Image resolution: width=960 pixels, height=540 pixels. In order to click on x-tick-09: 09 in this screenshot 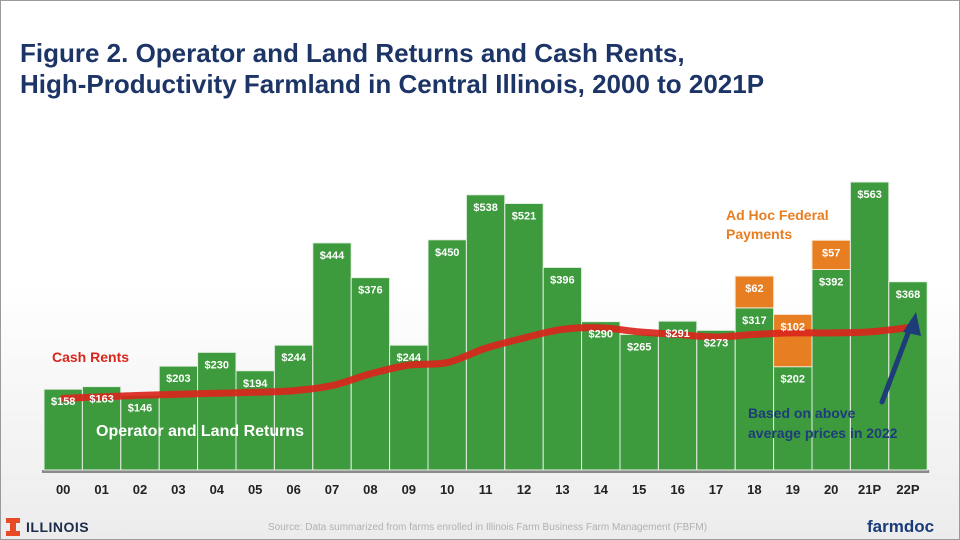, I will do `click(409, 489)`.